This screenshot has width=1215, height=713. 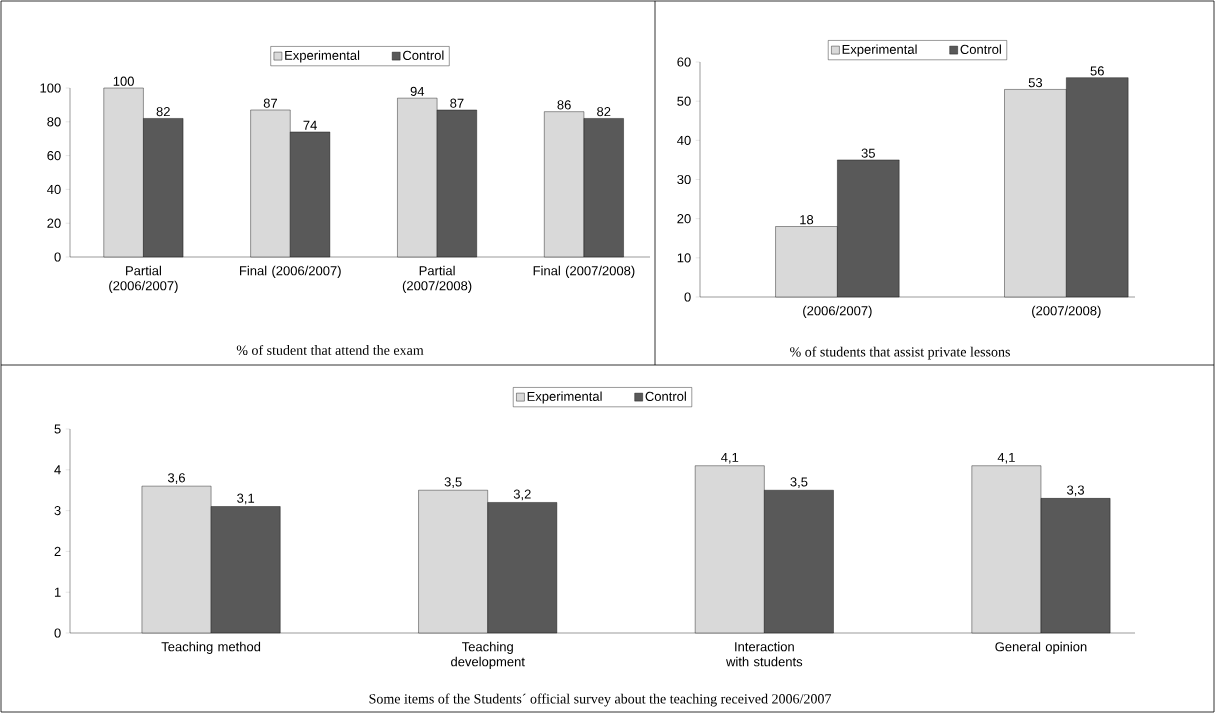 I want to click on data-label: 18, so click(x=807, y=220).